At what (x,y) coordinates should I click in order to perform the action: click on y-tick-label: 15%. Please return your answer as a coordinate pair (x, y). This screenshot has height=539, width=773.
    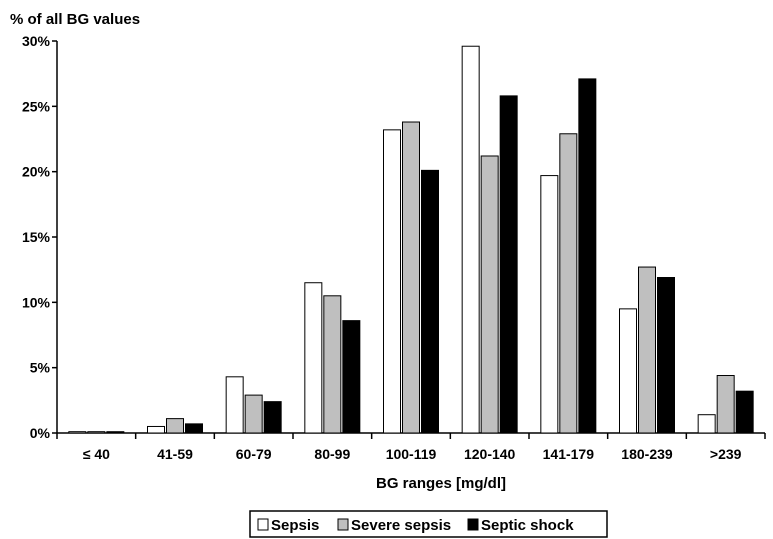
    Looking at the image, I should click on (36, 237).